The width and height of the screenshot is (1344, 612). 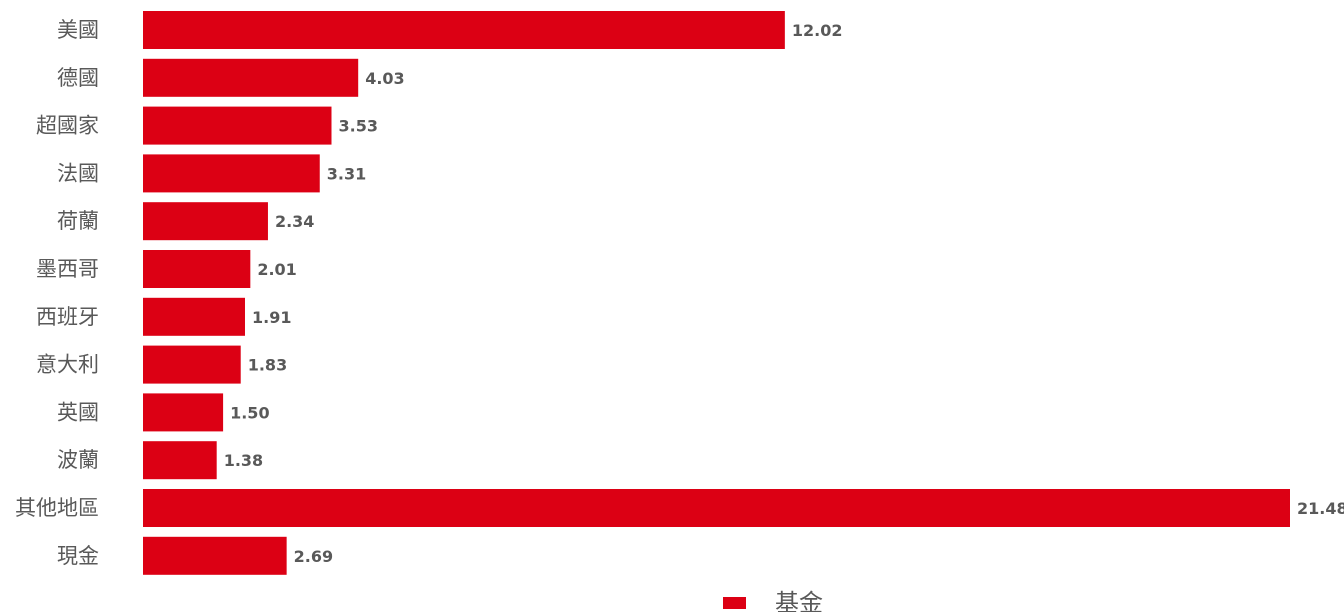 What do you see at coordinates (78, 412) in the screenshot?
I see `category-label: 英國` at bounding box center [78, 412].